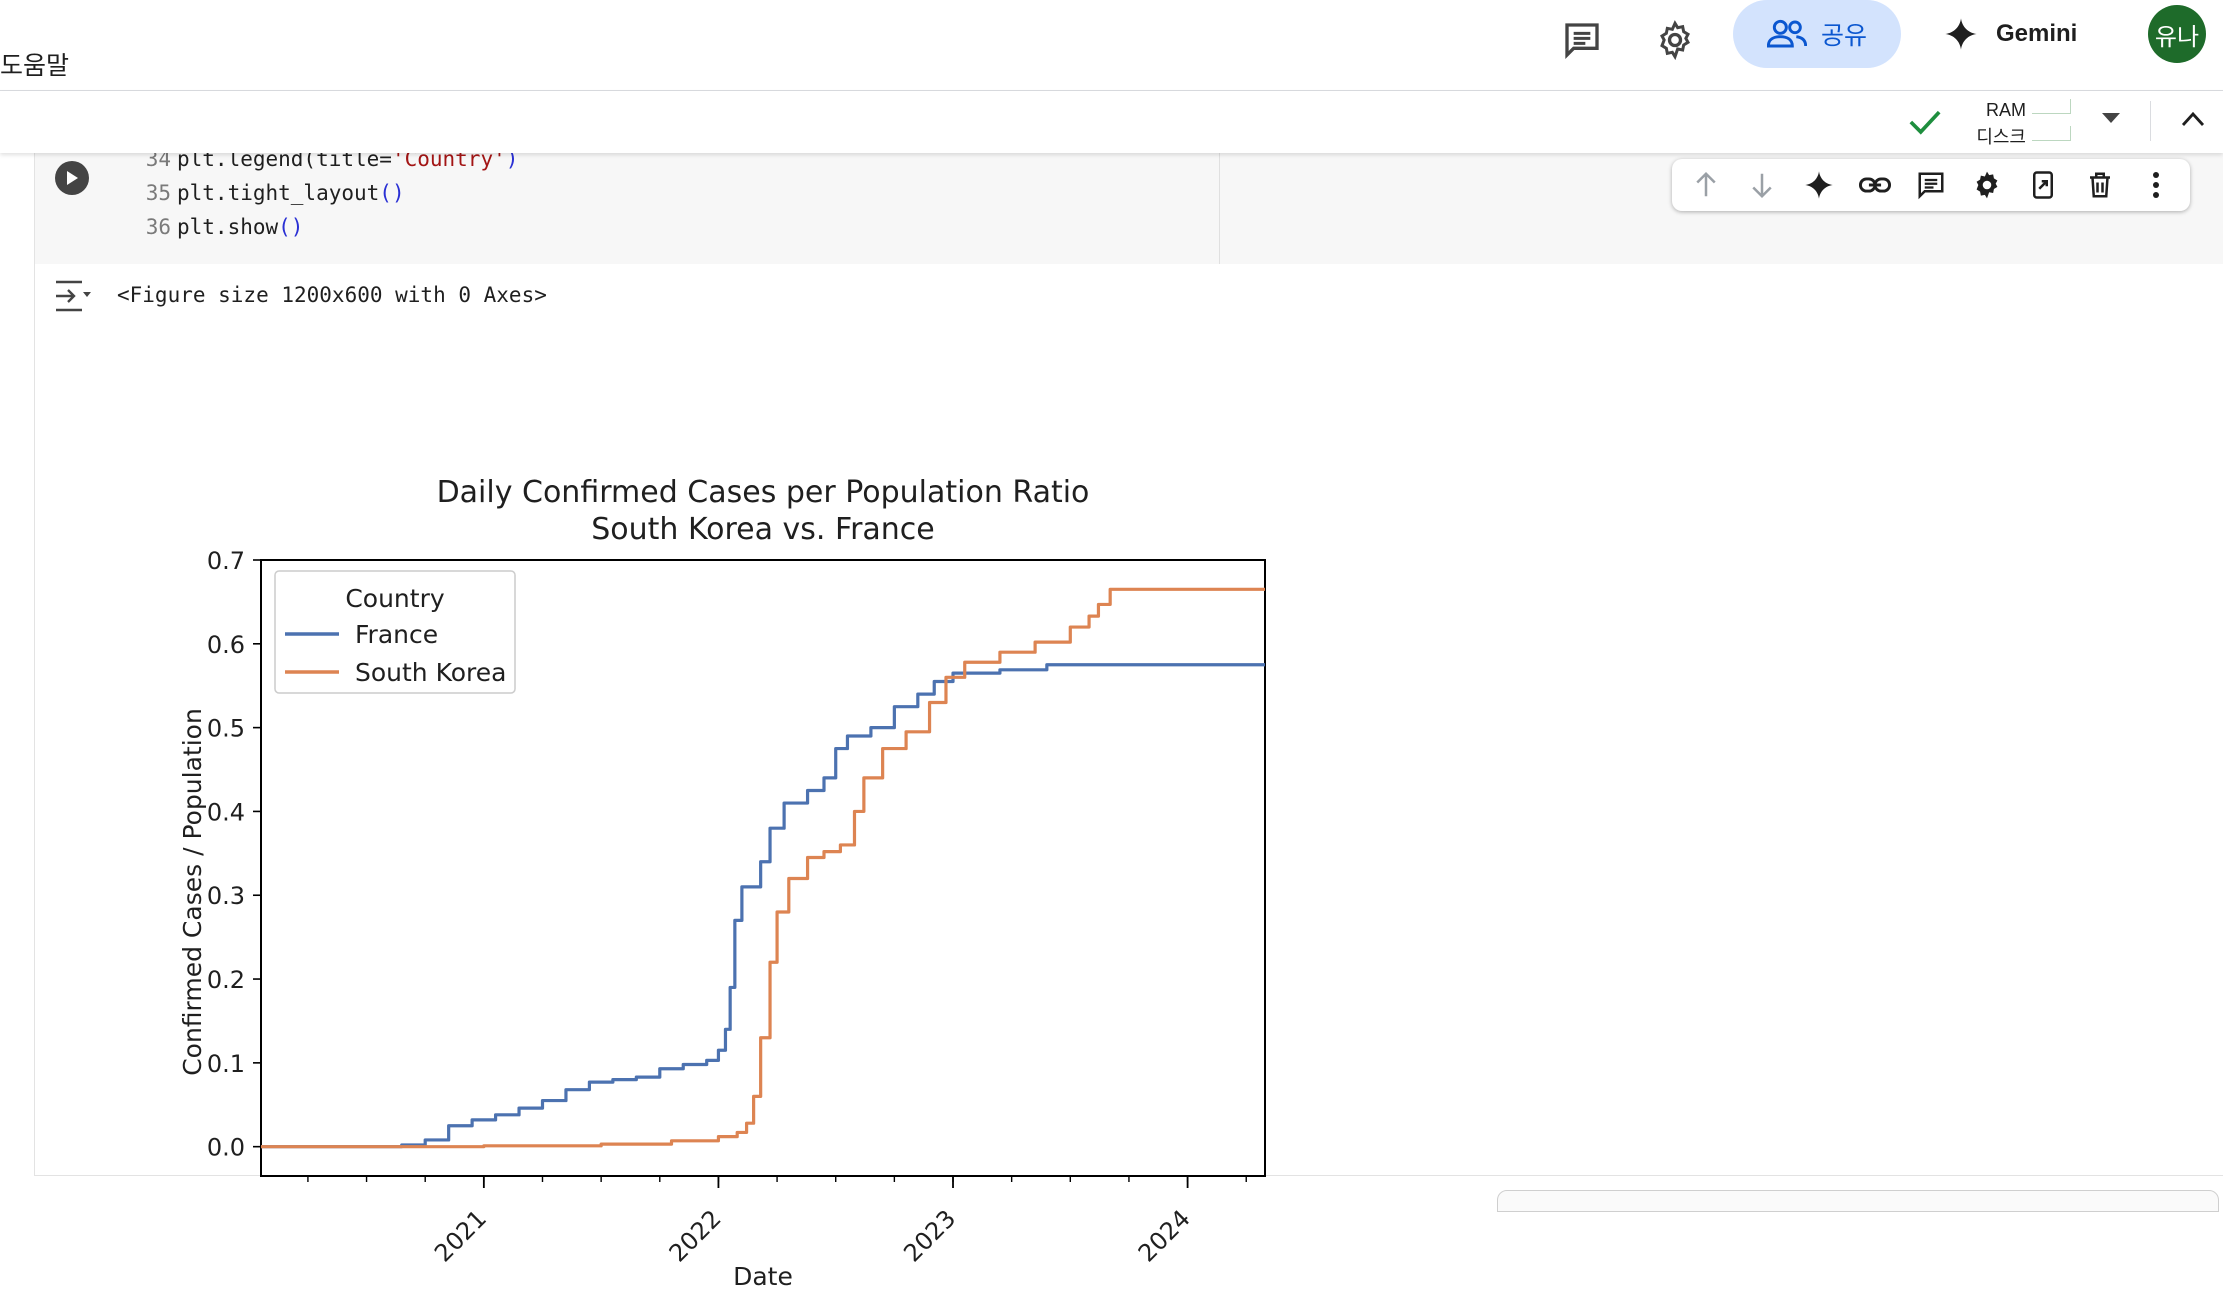 The image size is (2223, 1307). Describe the element at coordinates (1675, 40) in the screenshot. I see `settings-gear-icon` at that location.